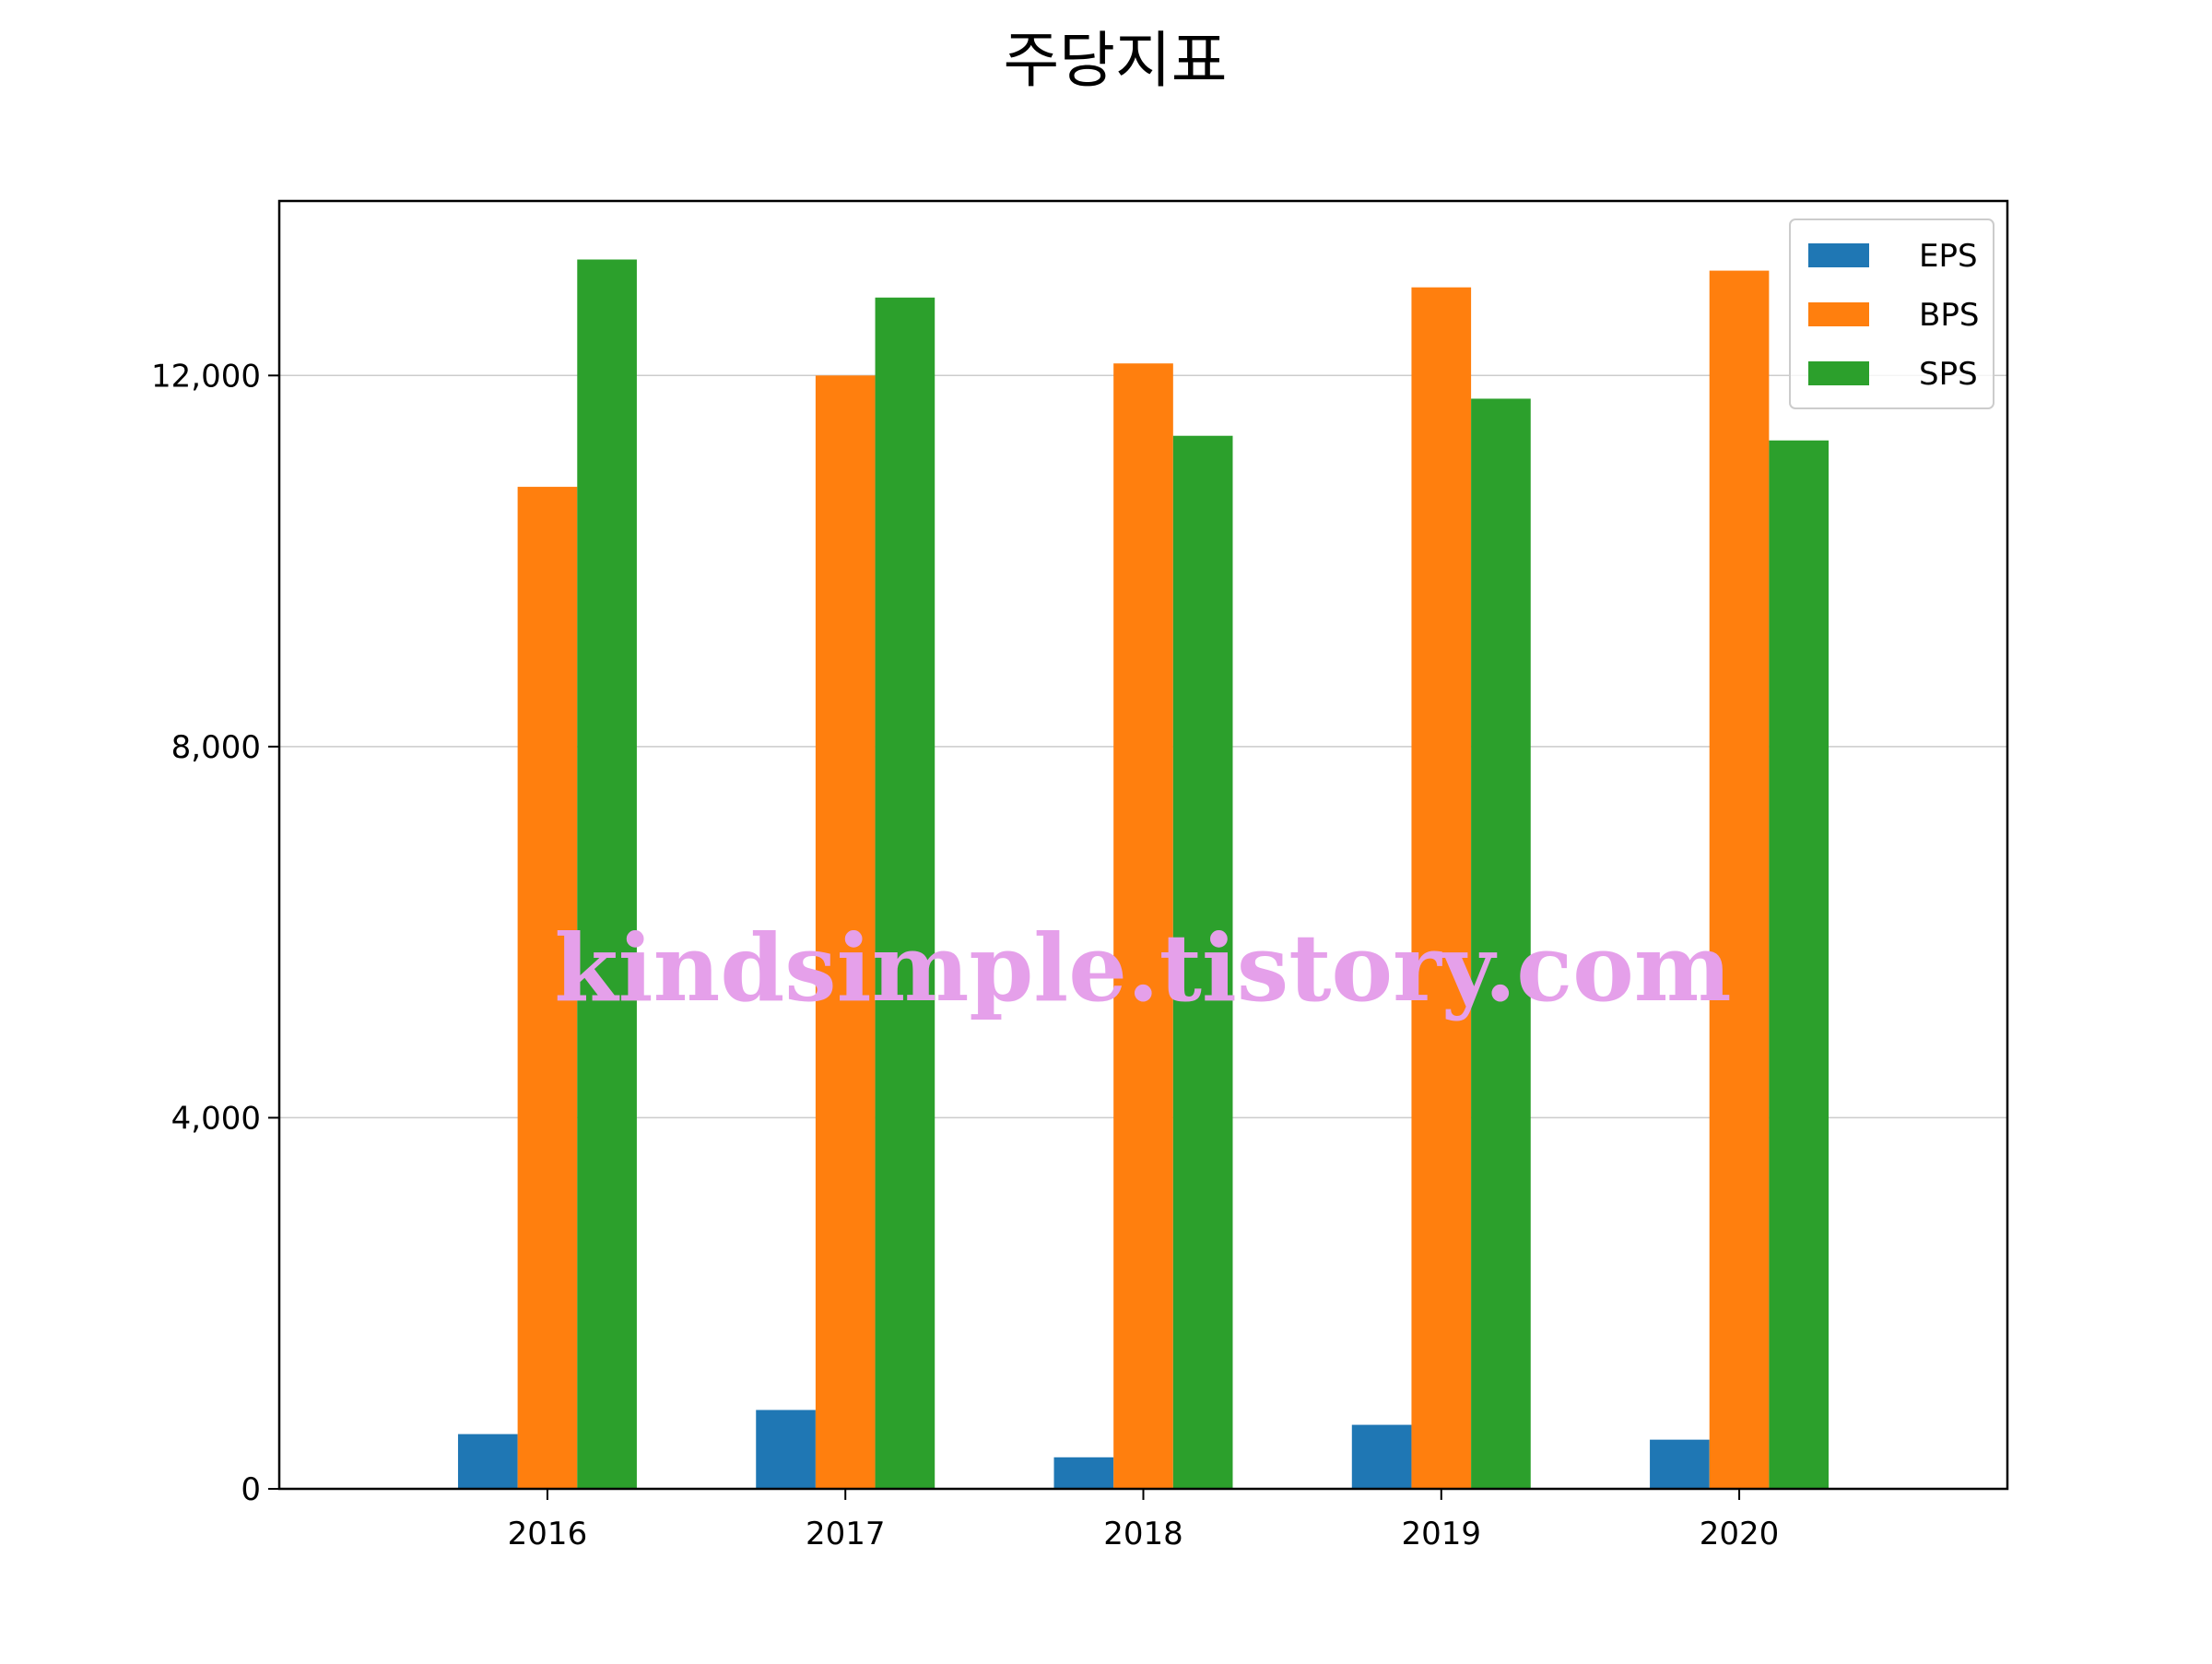  What do you see at coordinates (1680, 1464) in the screenshot?
I see `bar-eps-2020` at bounding box center [1680, 1464].